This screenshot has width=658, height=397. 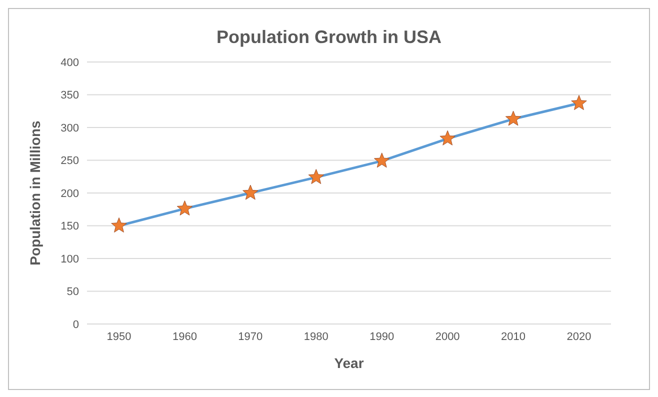 What do you see at coordinates (513, 336) in the screenshot?
I see `x-tick-label: 2010` at bounding box center [513, 336].